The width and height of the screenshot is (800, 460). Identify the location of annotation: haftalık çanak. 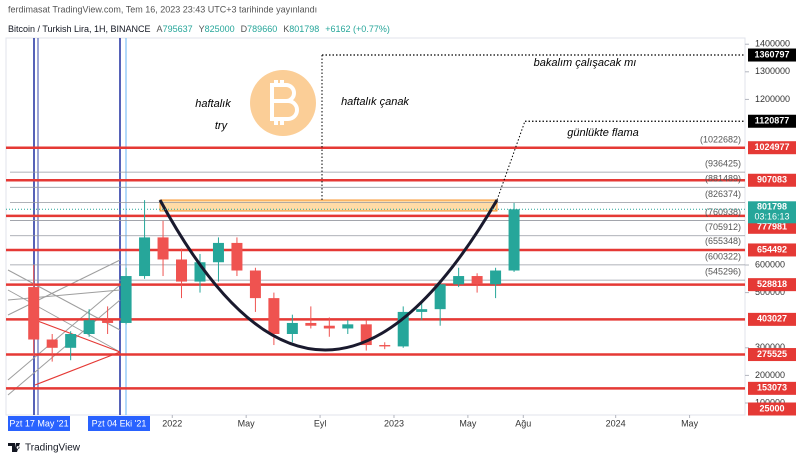
(375, 102).